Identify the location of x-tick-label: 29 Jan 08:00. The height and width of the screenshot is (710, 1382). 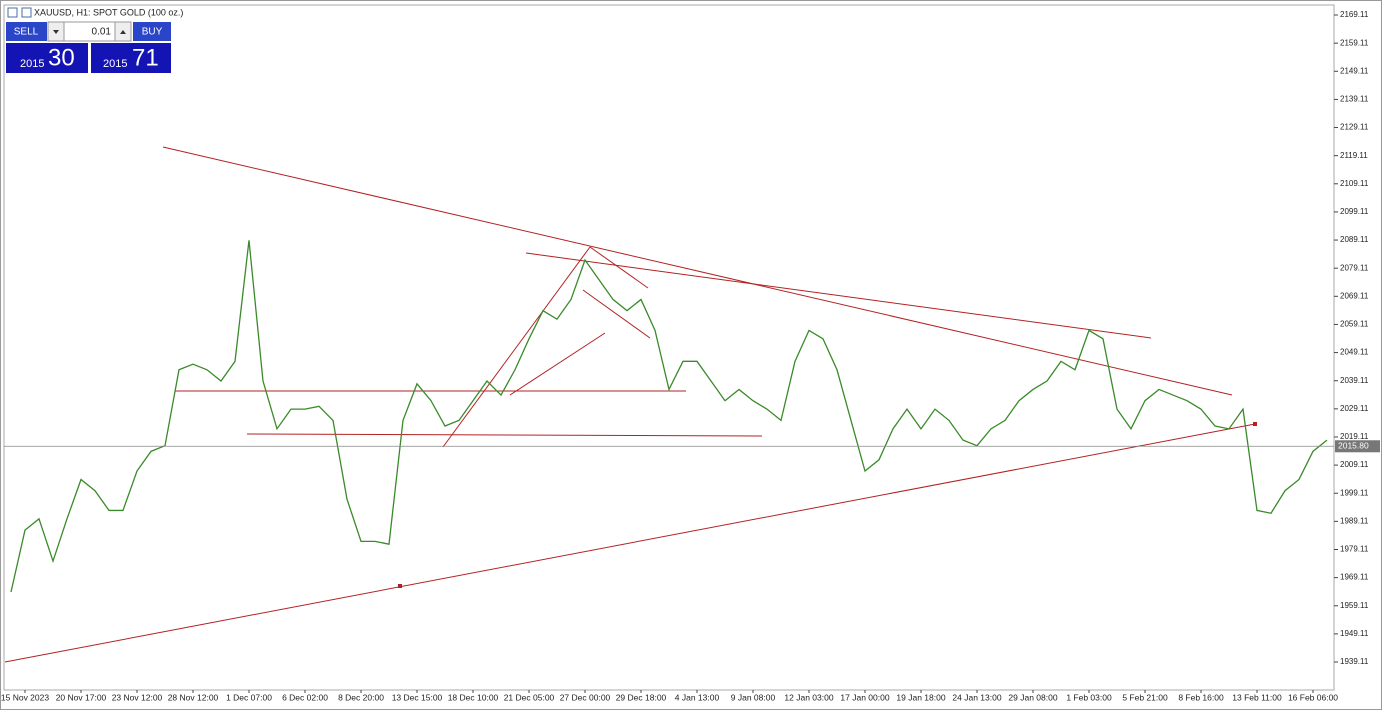
(1032, 697).